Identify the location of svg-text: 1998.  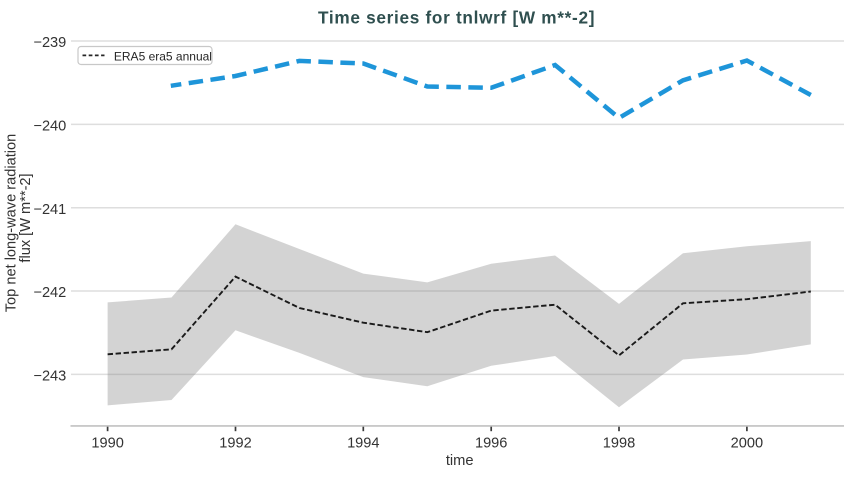
(619, 443).